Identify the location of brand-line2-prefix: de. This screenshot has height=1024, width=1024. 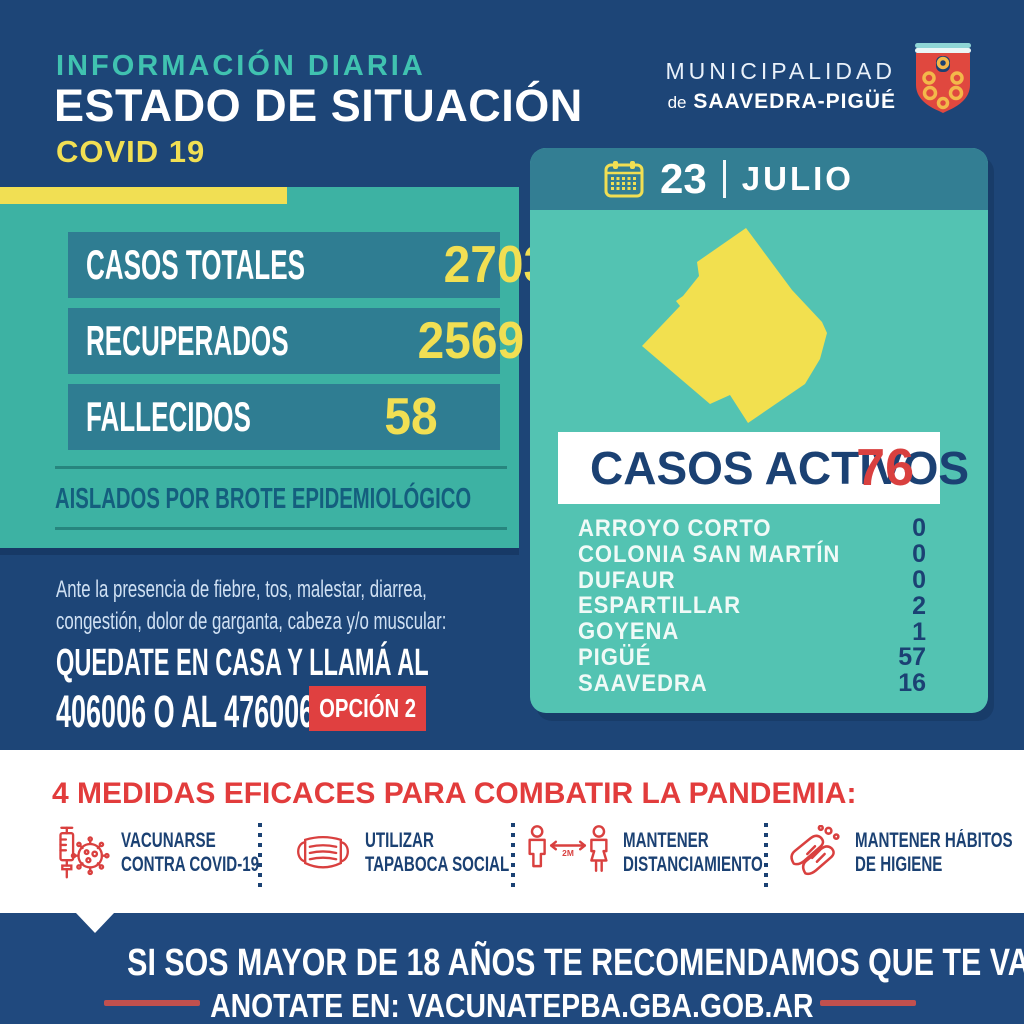
(677, 102).